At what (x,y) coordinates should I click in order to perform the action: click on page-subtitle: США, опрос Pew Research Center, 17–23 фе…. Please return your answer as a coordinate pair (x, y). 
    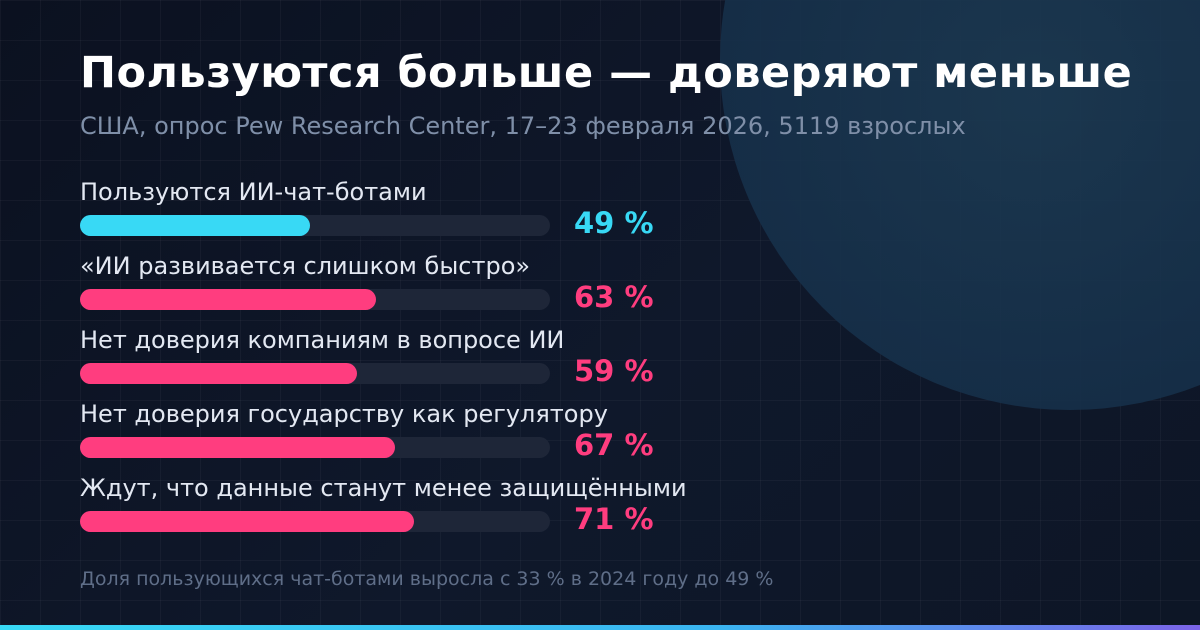
    Looking at the image, I should click on (523, 126).